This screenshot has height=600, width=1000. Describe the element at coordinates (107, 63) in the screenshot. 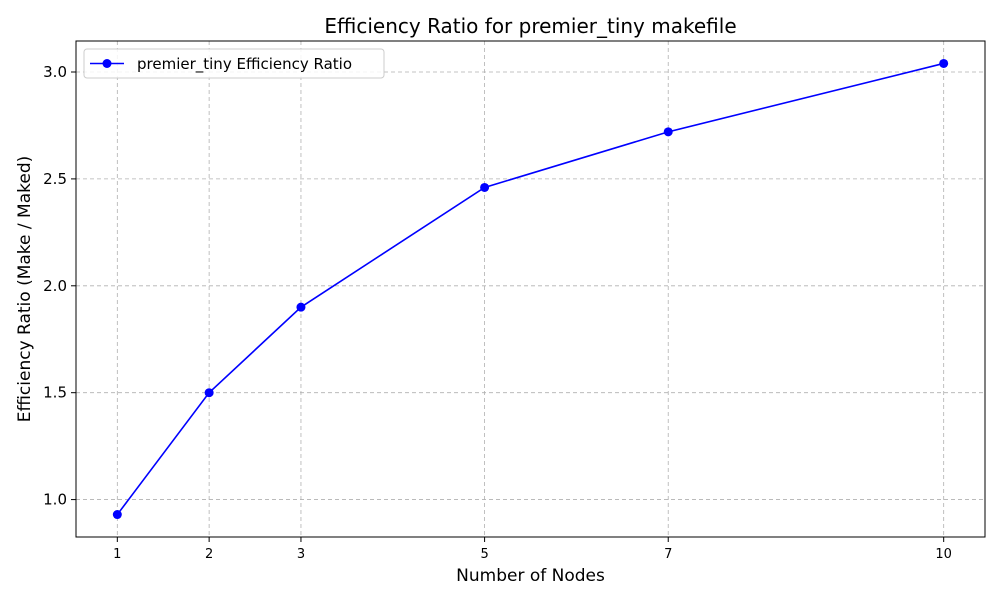

I see `legend-marker-sample` at that location.